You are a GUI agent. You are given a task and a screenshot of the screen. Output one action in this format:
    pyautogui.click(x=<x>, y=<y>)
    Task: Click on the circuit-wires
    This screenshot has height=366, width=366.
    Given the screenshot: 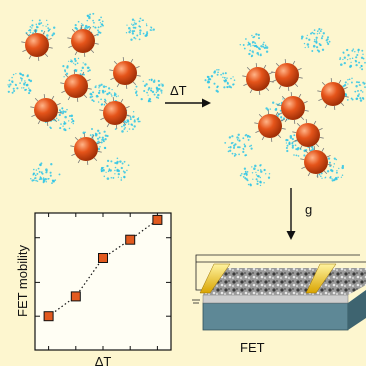 What is the action you would take?
    pyautogui.click(x=279, y=279)
    